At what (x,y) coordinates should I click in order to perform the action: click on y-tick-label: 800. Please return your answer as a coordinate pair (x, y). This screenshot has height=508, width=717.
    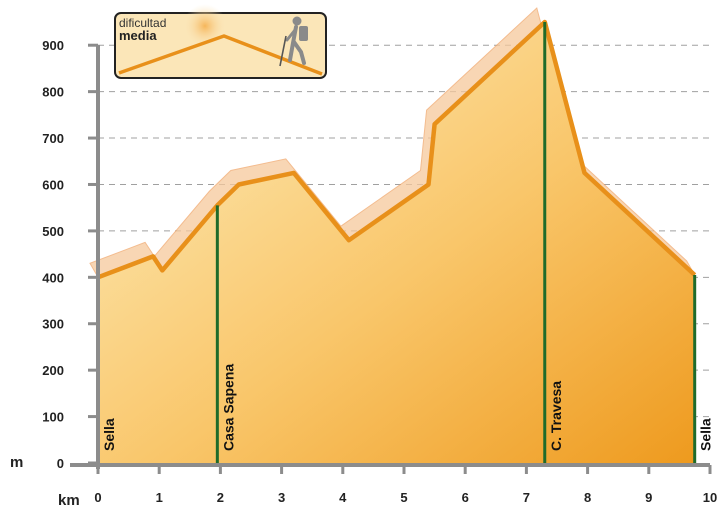
    Looking at the image, I should click on (53, 92).